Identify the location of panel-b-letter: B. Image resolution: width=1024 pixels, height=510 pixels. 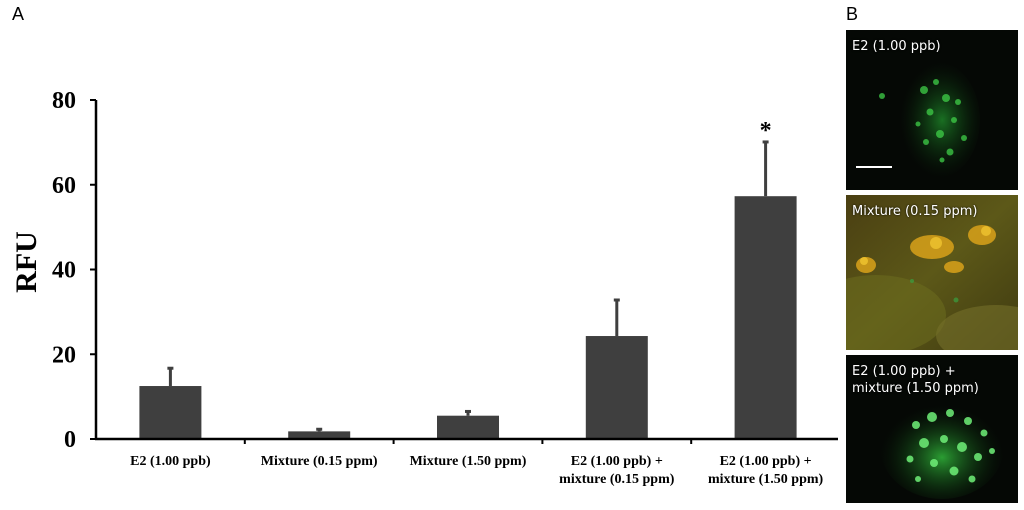
(852, 14).